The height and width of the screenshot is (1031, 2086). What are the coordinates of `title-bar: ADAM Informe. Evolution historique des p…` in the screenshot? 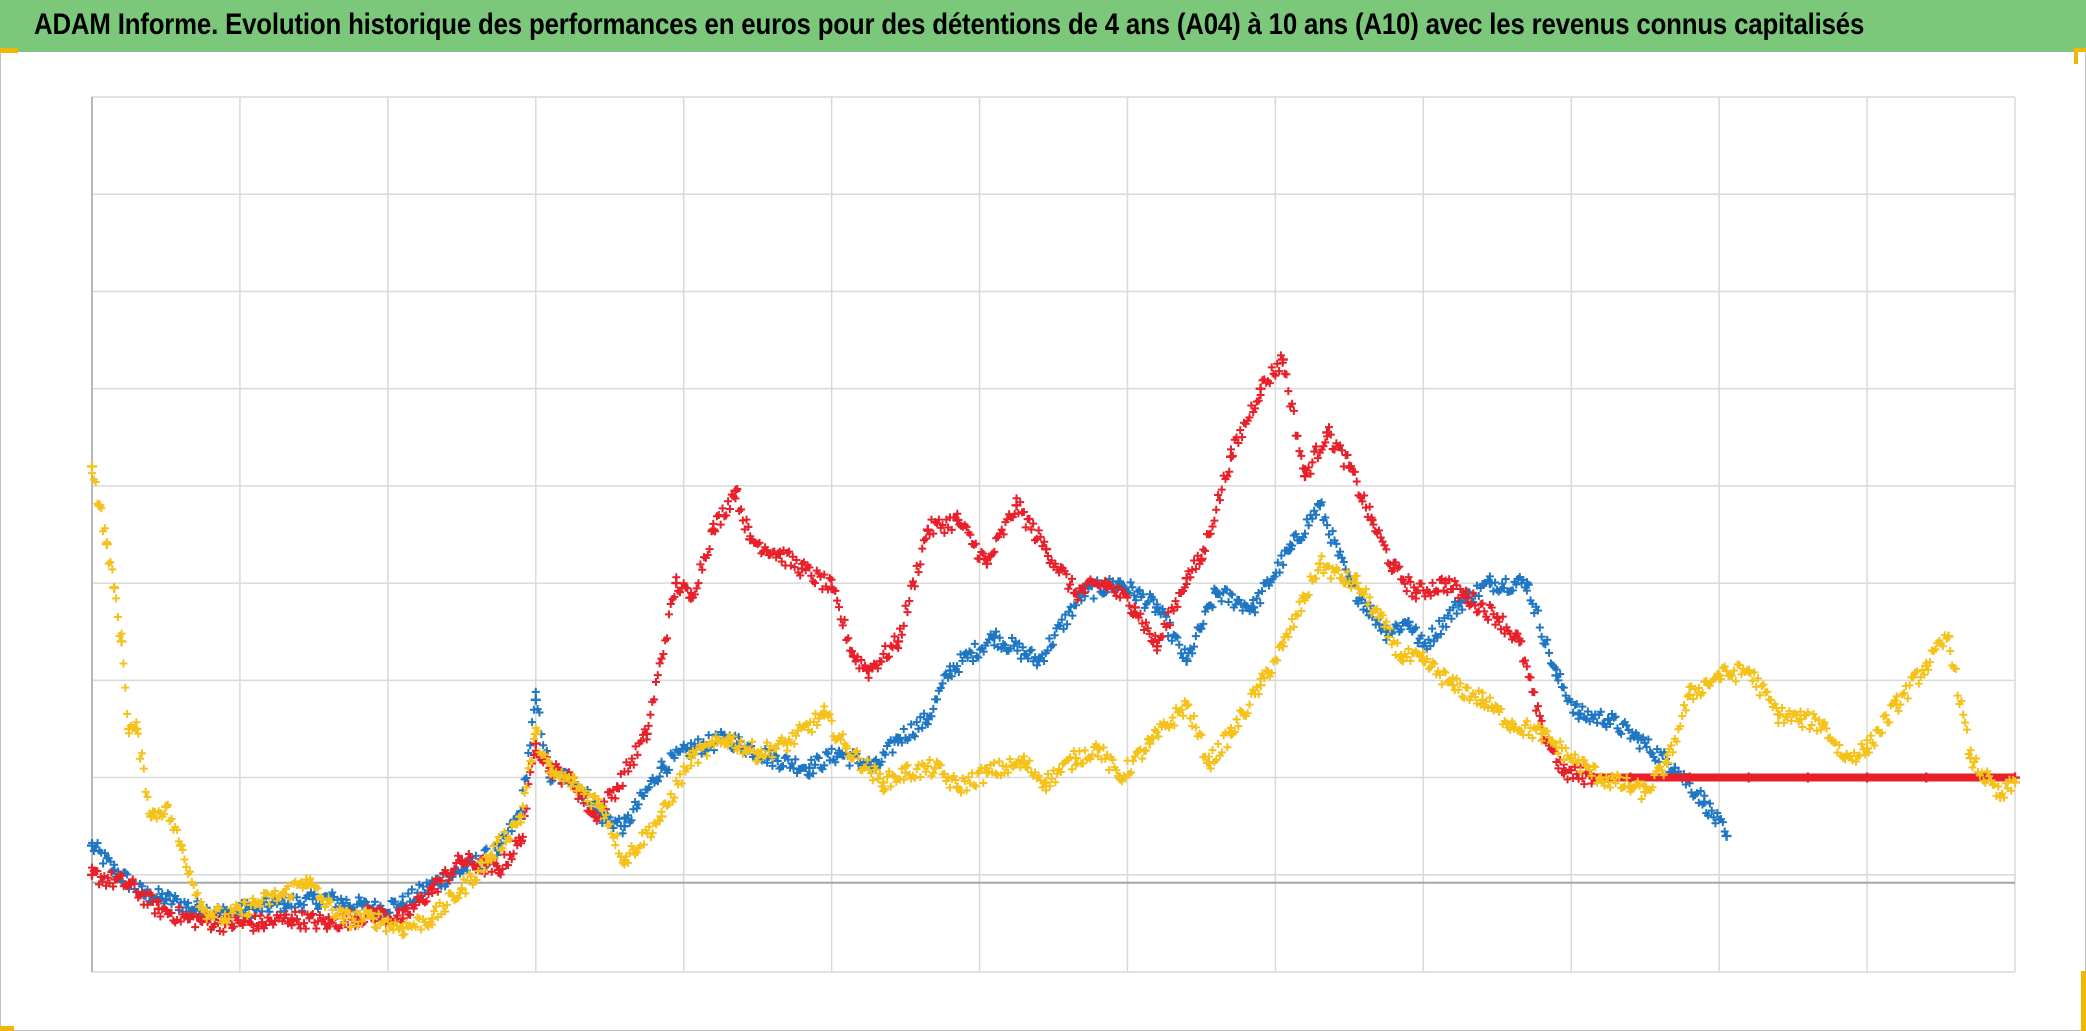 It's located at (1043, 26).